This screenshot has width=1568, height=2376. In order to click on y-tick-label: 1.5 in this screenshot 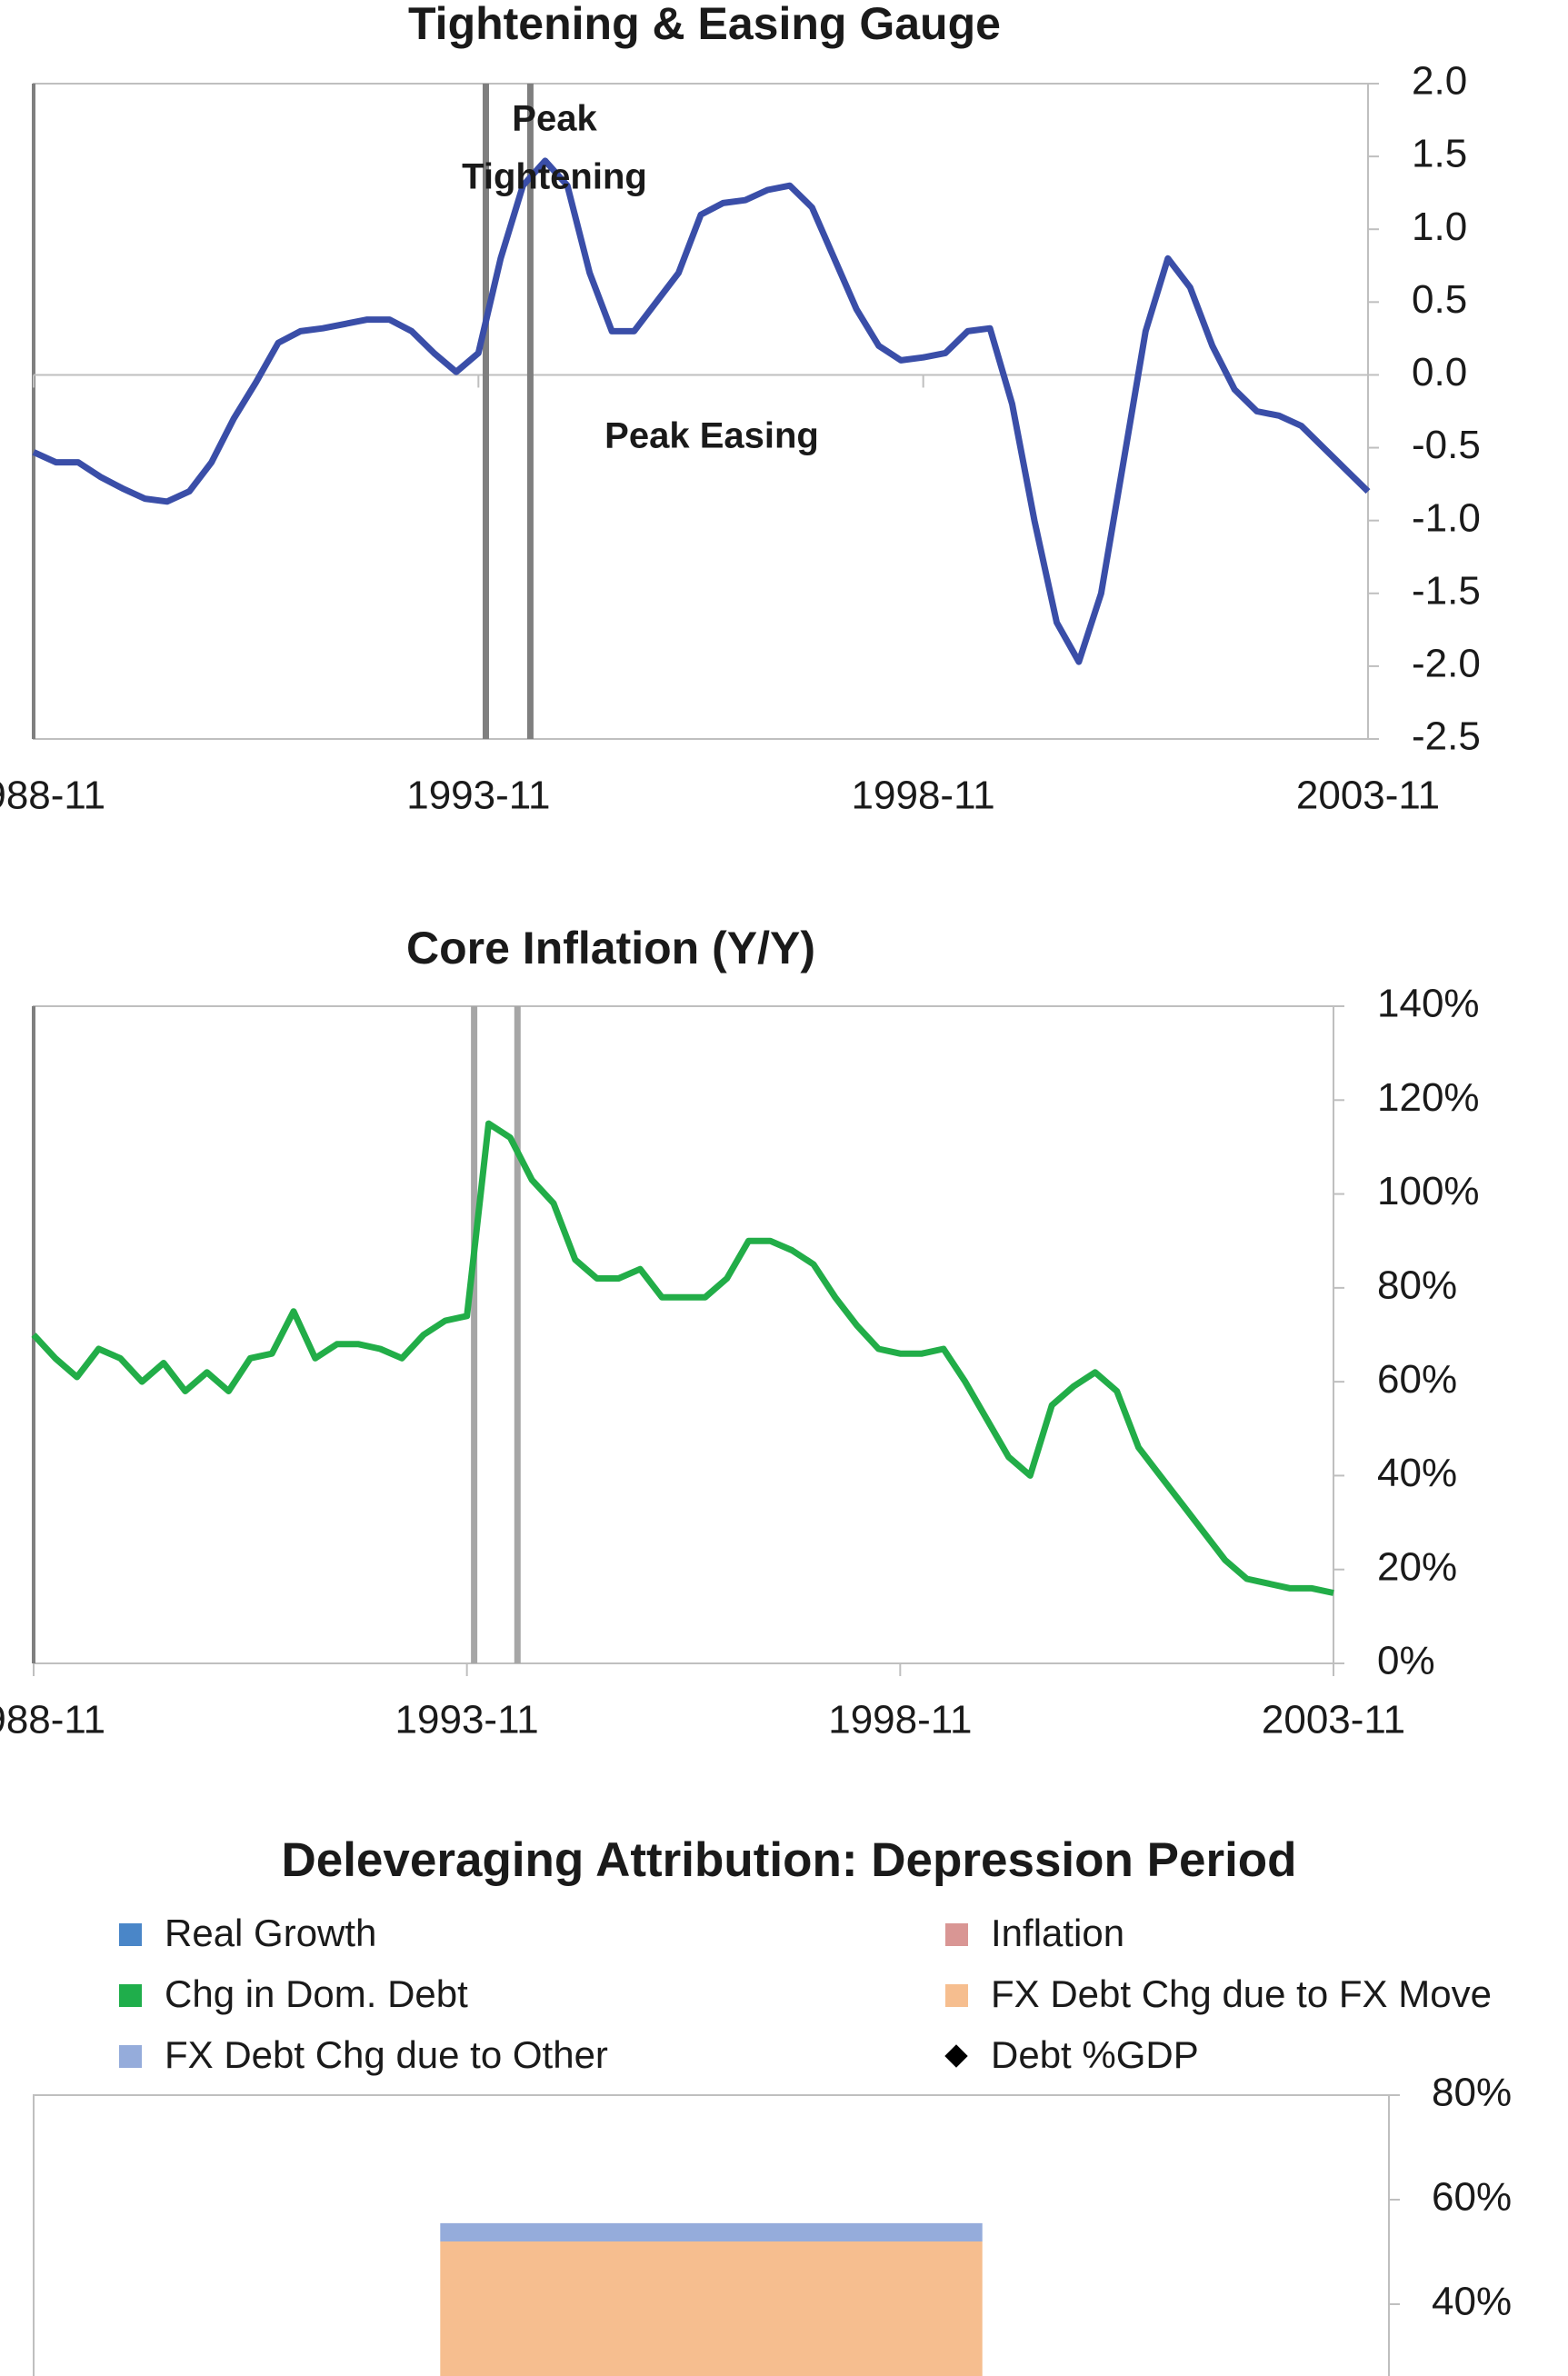, I will do `click(1439, 154)`.